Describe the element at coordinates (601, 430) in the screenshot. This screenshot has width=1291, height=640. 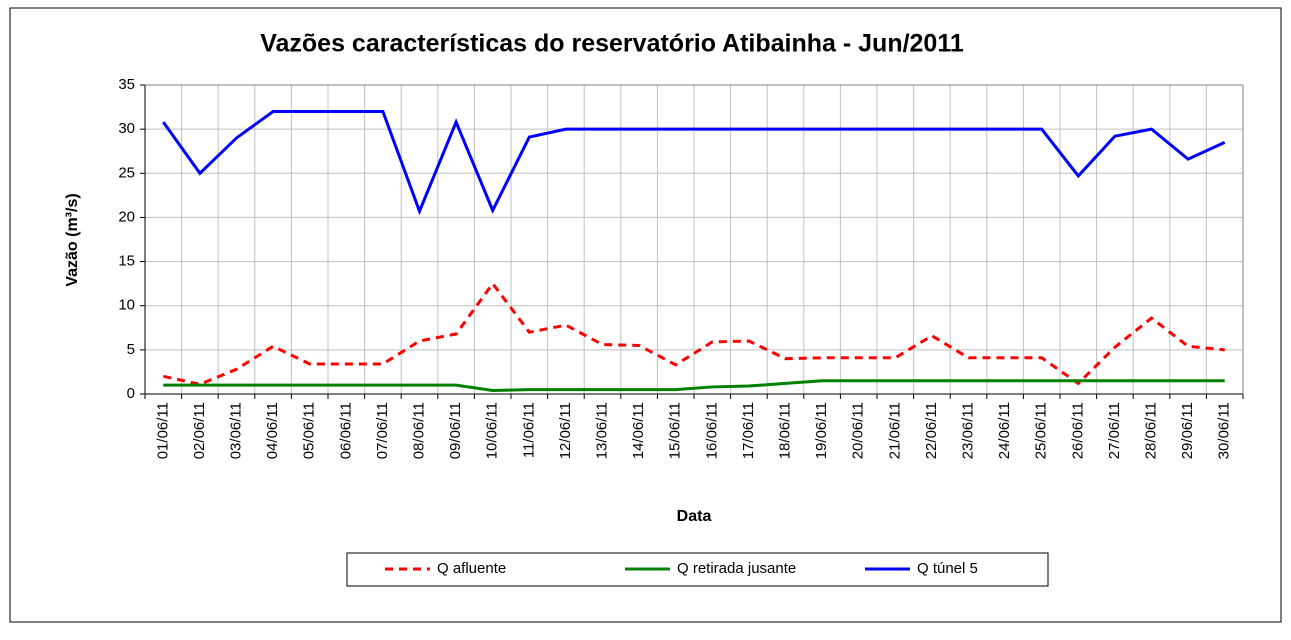
I see `x-tick-label: 13/06/11` at that location.